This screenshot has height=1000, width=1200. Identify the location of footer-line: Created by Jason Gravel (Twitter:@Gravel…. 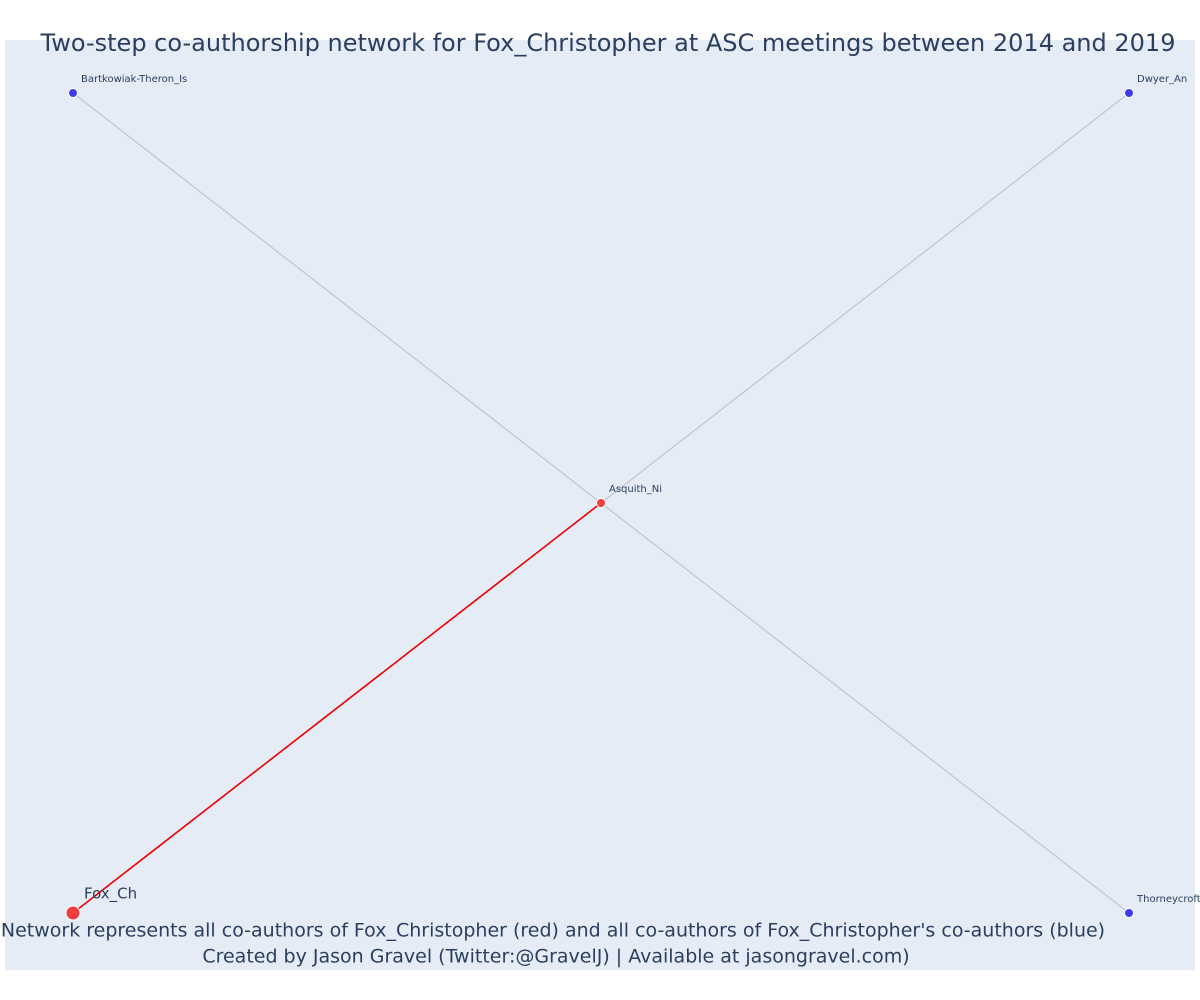
(555, 957).